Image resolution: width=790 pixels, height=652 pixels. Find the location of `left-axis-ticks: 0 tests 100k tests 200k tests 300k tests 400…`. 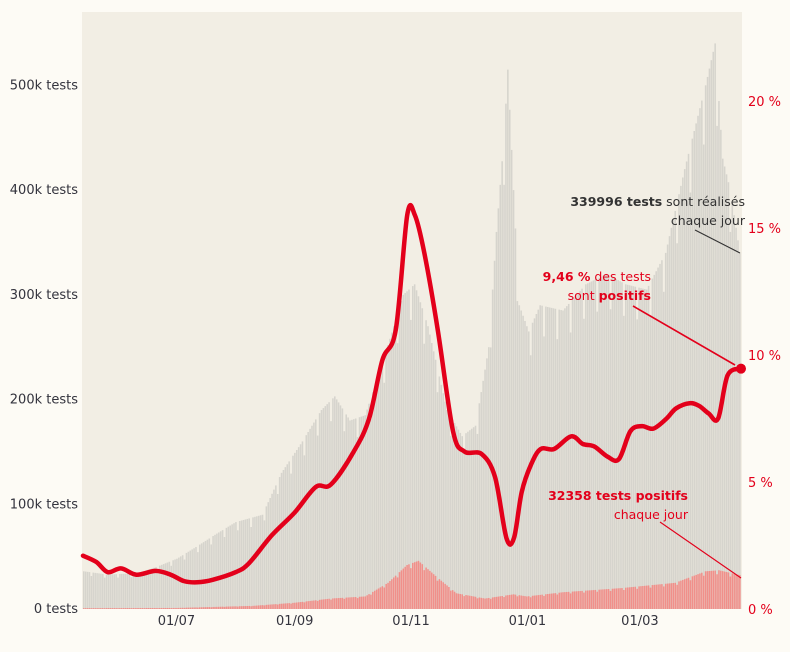

left-axis-ticks: 0 tests 100k tests 200k tests 300k tests 400… is located at coordinates (44, 347).